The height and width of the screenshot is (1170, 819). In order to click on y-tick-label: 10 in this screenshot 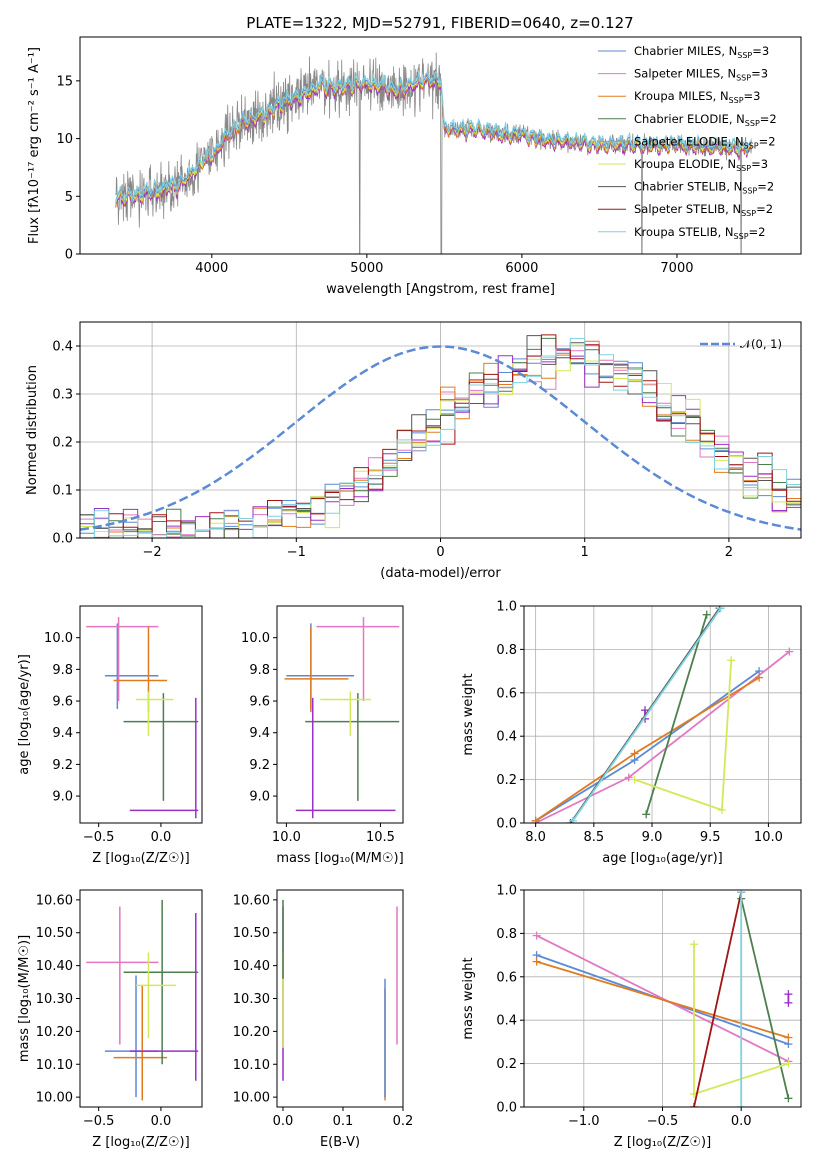, I will do `click(64, 139)`.